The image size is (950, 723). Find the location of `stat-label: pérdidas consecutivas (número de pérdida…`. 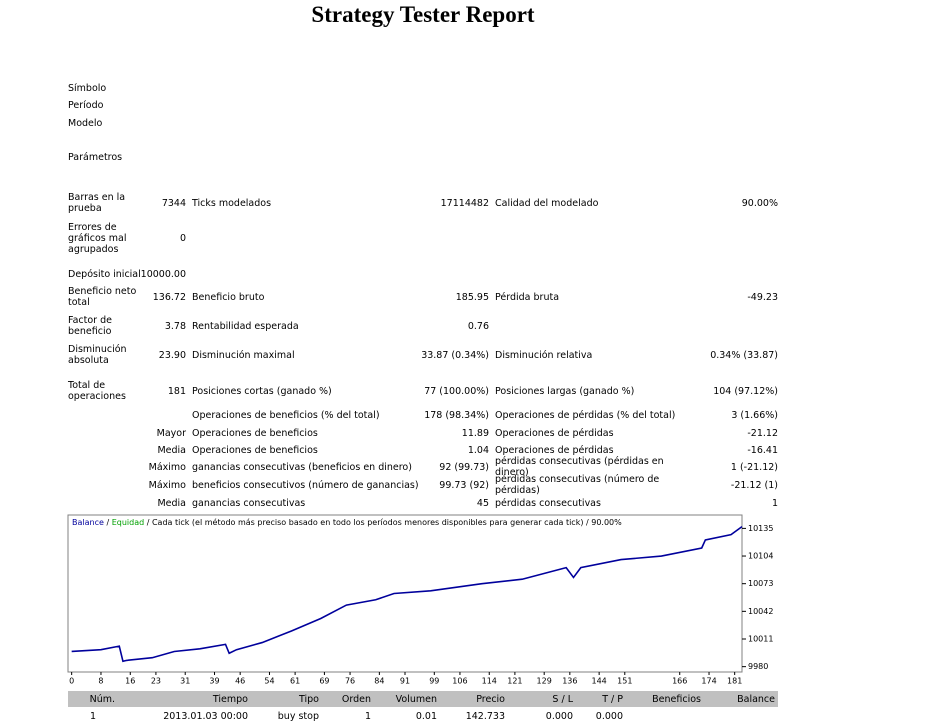

stat-label: pérdidas consecutivas (número de pérdida… is located at coordinates (577, 485).